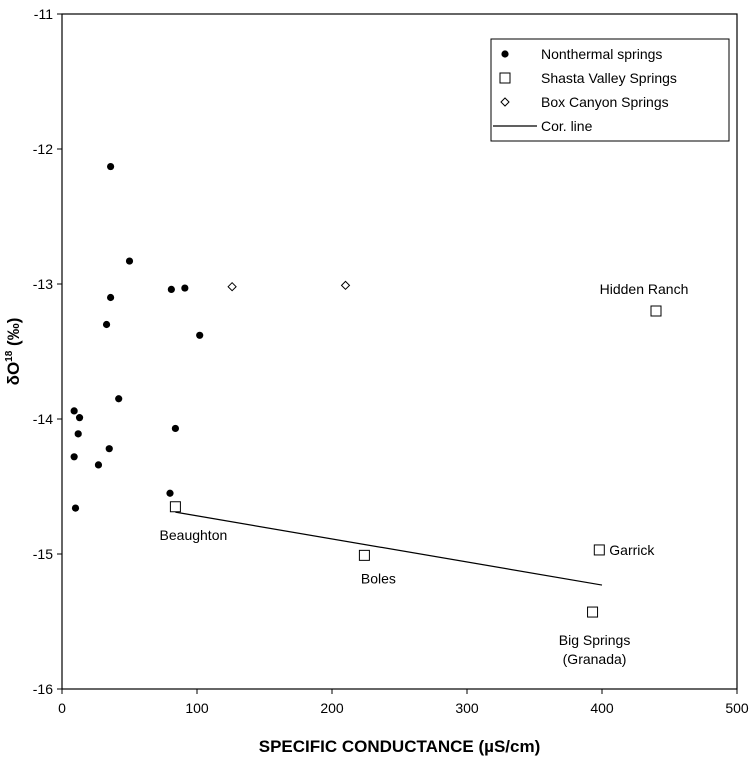  I want to click on y-tick-label: -12, so click(43, 149).